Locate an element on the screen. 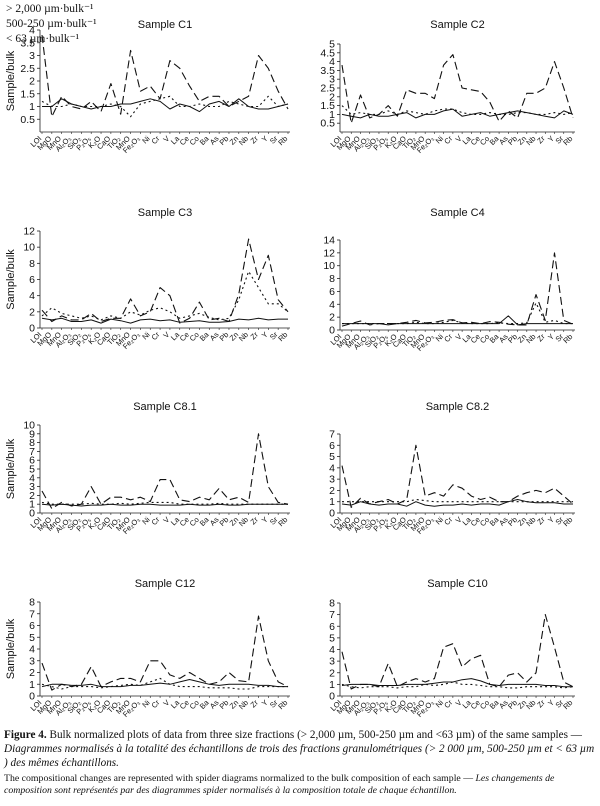 This screenshot has width=600, height=806. legend-item-medium: 500-250 µm·bulk⁻¹ is located at coordinates (51, 24).